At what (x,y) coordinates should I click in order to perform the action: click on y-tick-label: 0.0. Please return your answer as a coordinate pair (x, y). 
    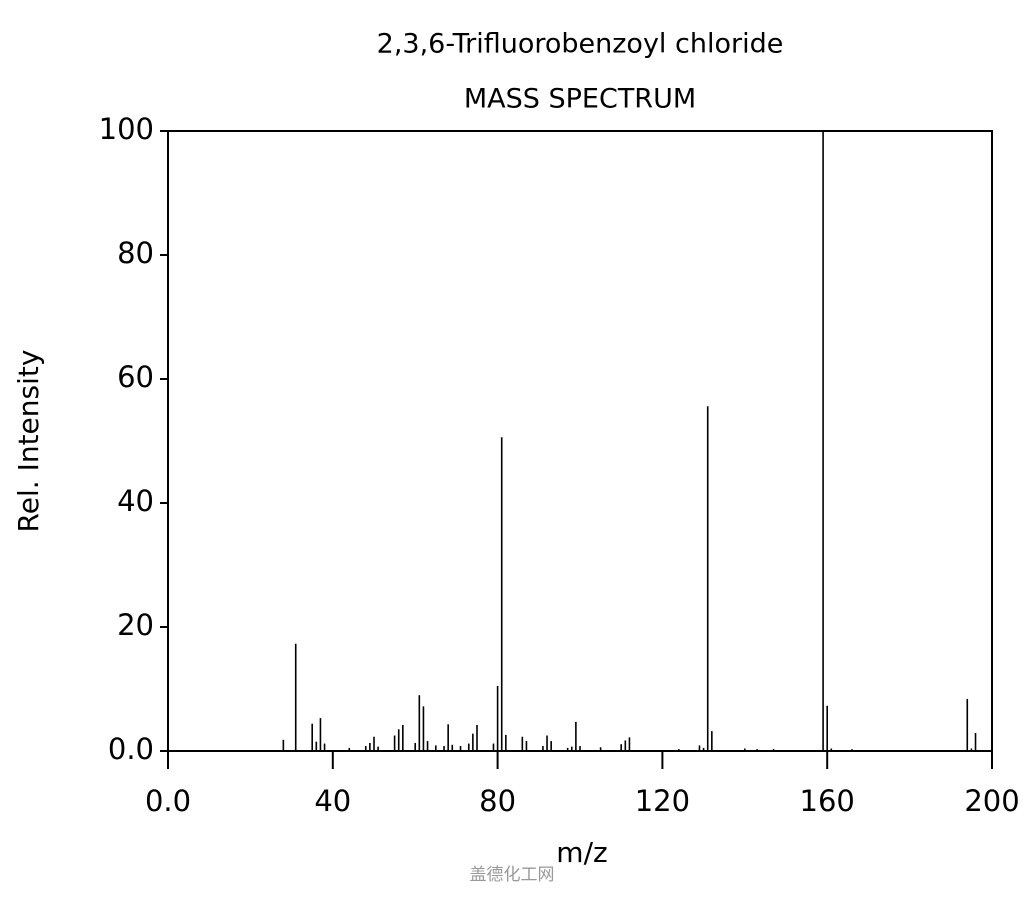
    Looking at the image, I should click on (131, 749).